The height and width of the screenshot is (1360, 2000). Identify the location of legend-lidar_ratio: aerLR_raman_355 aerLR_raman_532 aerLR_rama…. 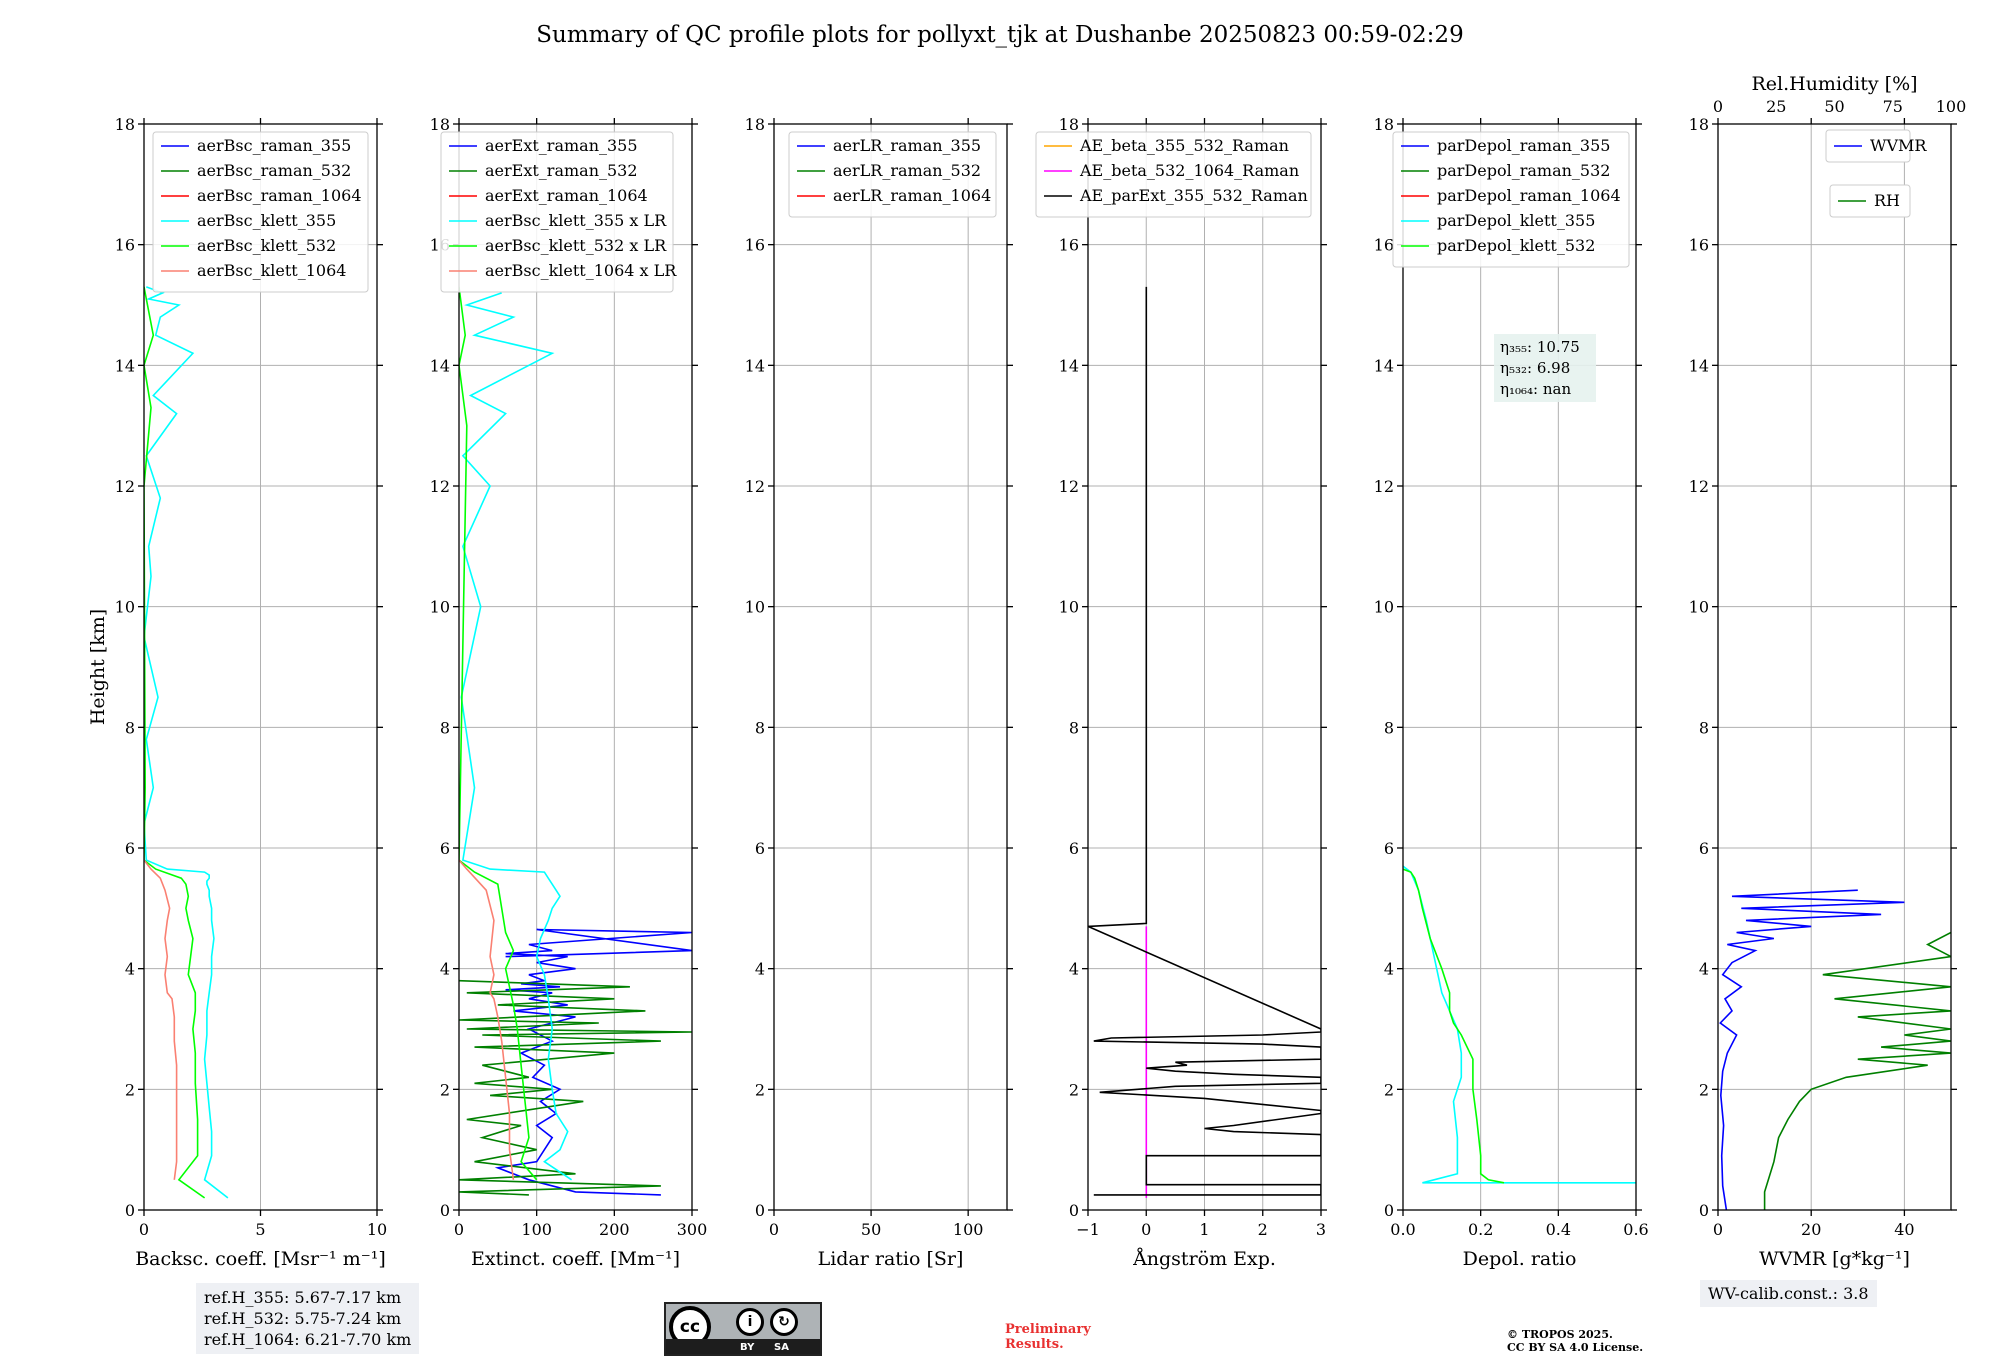
(892, 174).